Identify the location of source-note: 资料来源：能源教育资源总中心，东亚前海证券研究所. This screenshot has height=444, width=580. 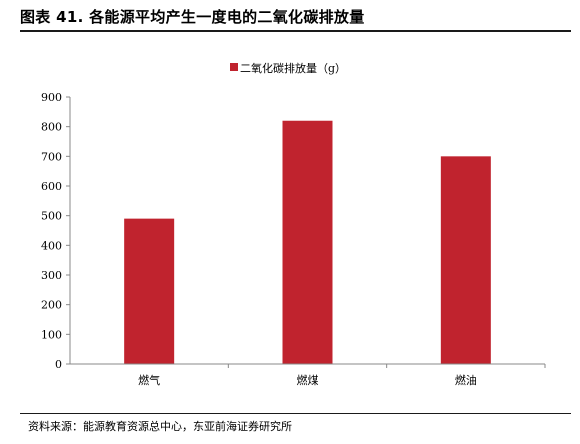
(160, 426).